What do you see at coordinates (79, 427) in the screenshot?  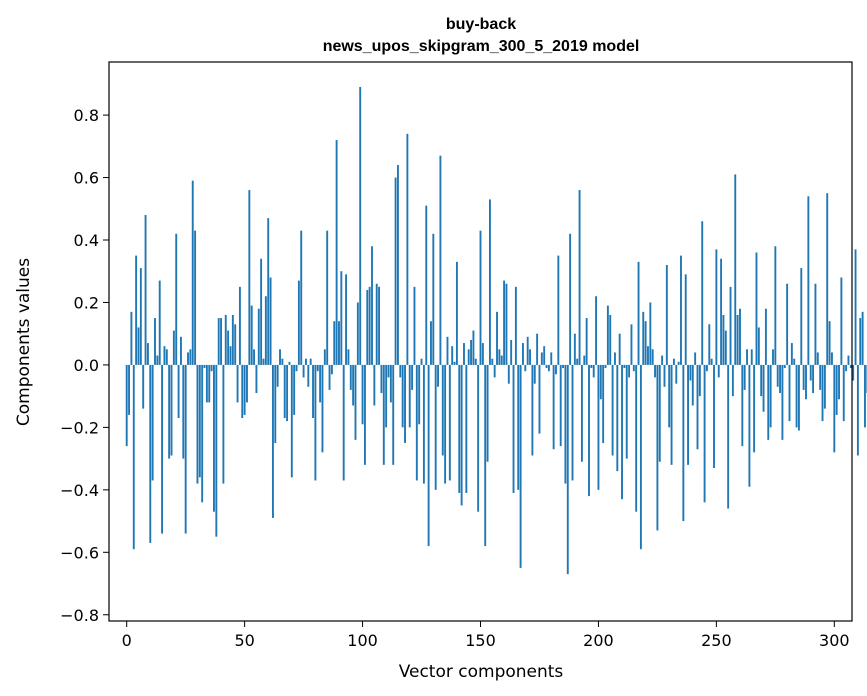 I see `y-tick-label: −0.2` at bounding box center [79, 427].